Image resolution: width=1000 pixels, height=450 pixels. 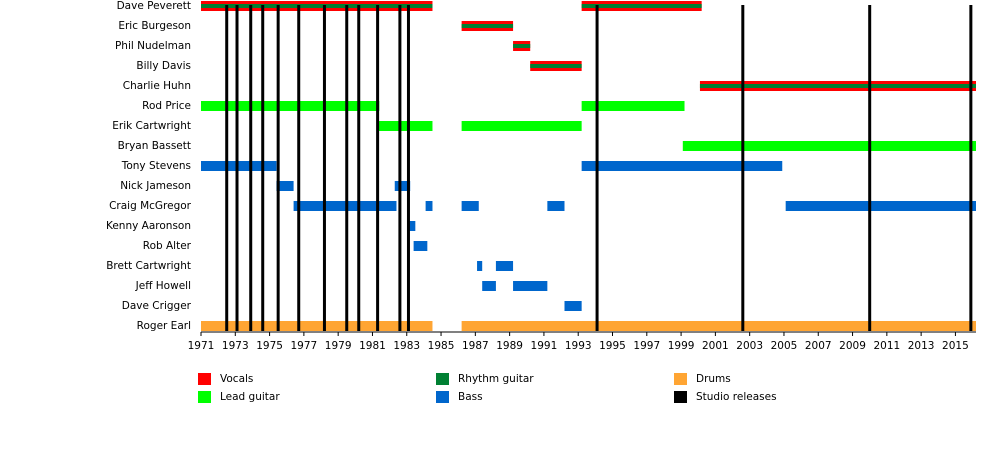 I want to click on member-label: Kenny Aaronson, so click(x=148, y=226).